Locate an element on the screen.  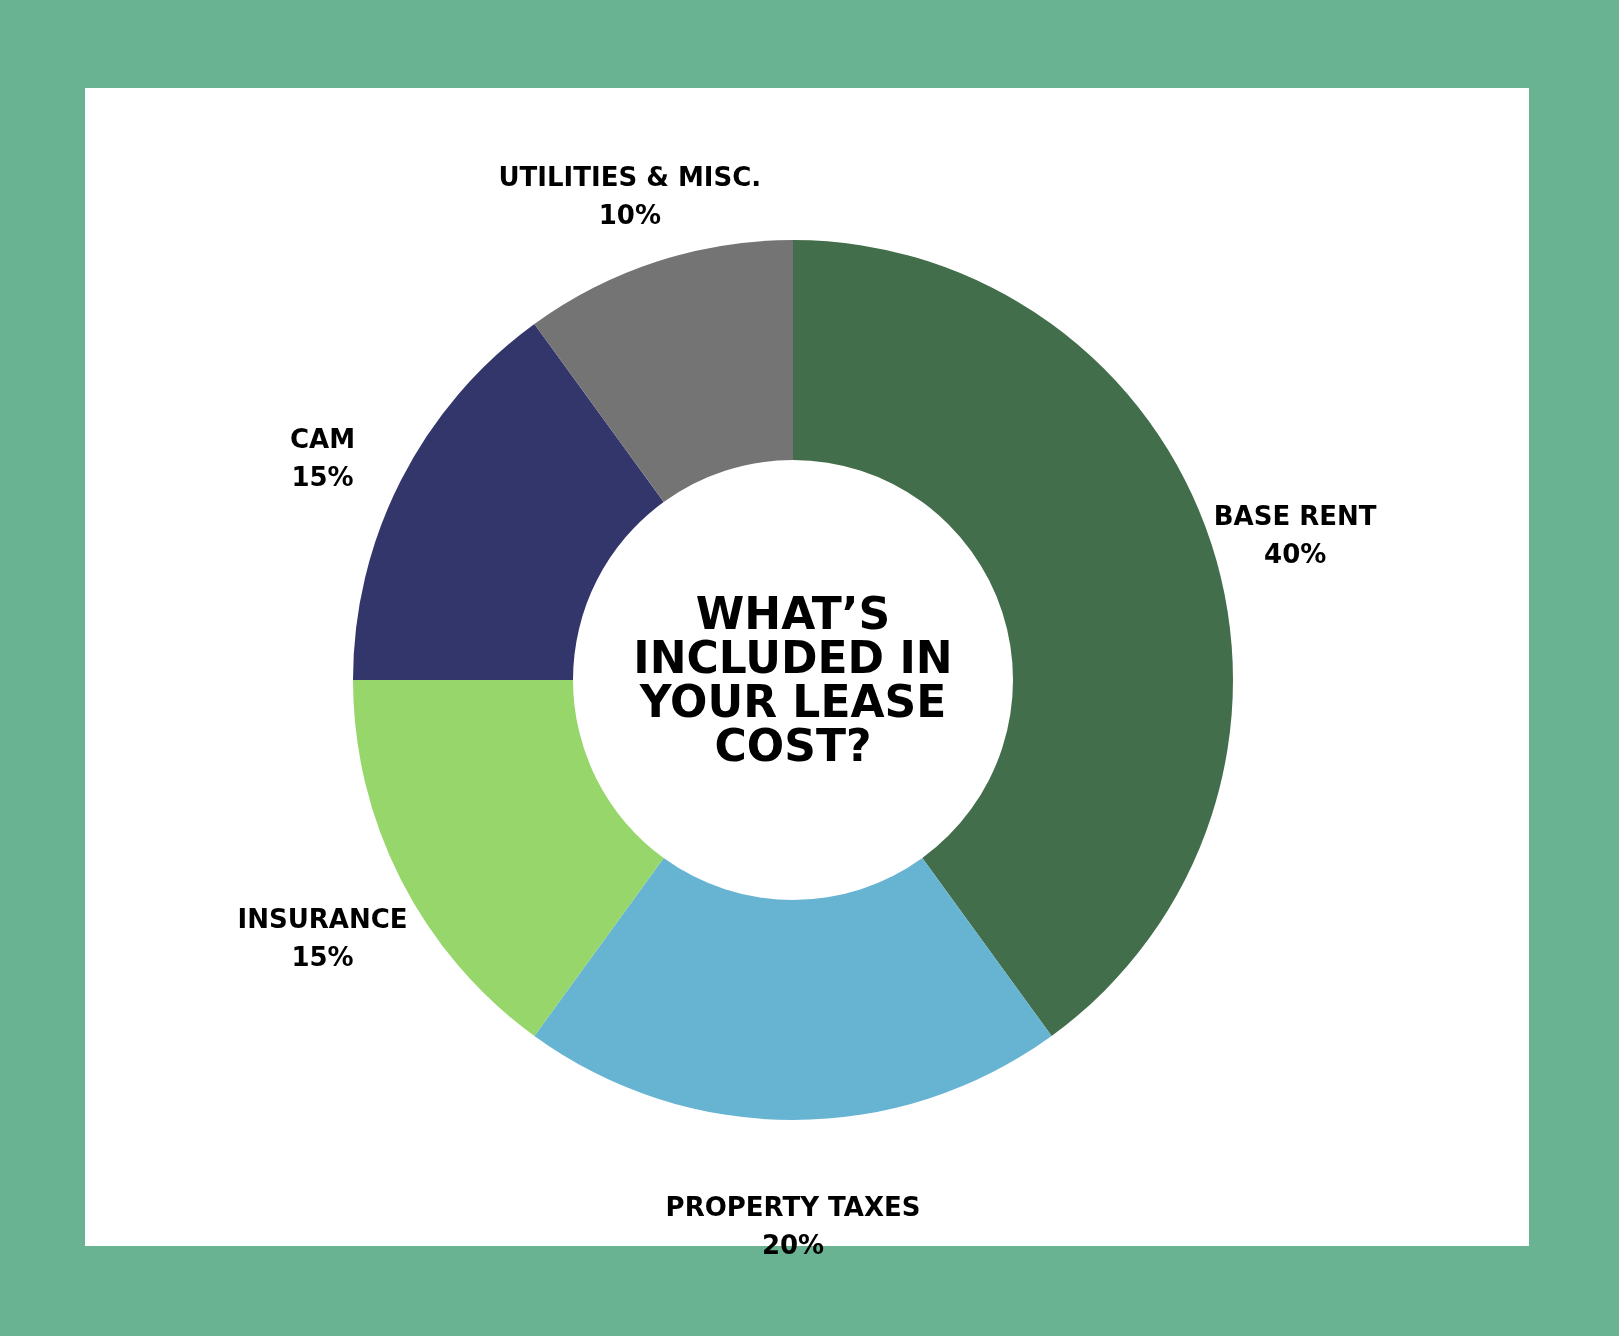
slice-label: INSURANCE is located at coordinates (322, 918).